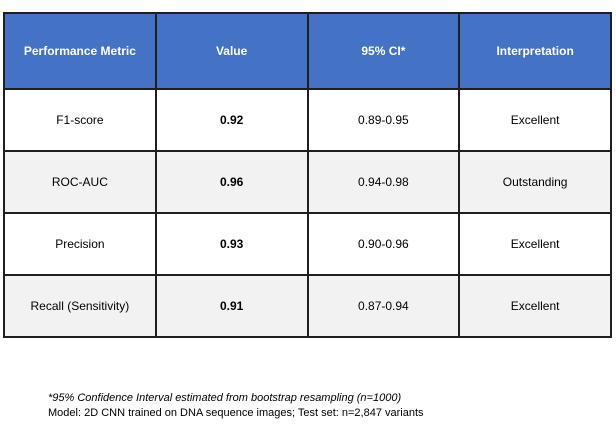 Image resolution: width=616 pixels, height=428 pixels. What do you see at coordinates (80, 306) in the screenshot?
I see `cell-metric: Recall (Sensitivity)` at bounding box center [80, 306].